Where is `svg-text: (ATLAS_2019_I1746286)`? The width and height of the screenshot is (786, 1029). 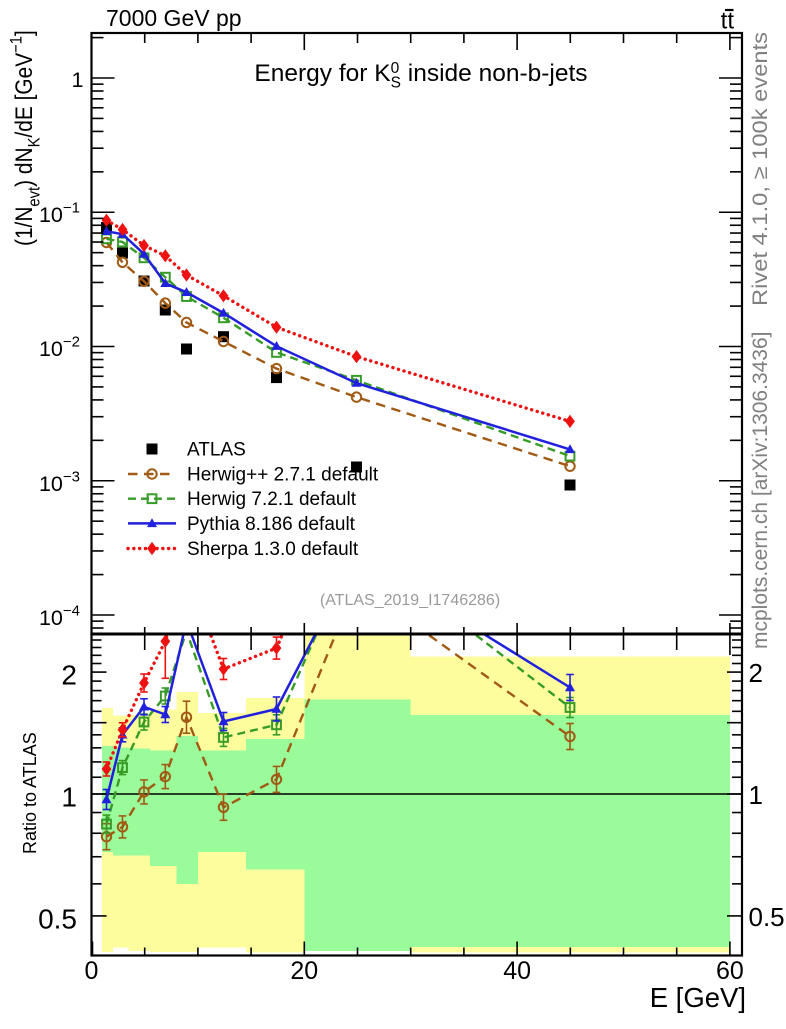 svg-text: (ATLAS_2019_I1746286) is located at coordinates (410, 600).